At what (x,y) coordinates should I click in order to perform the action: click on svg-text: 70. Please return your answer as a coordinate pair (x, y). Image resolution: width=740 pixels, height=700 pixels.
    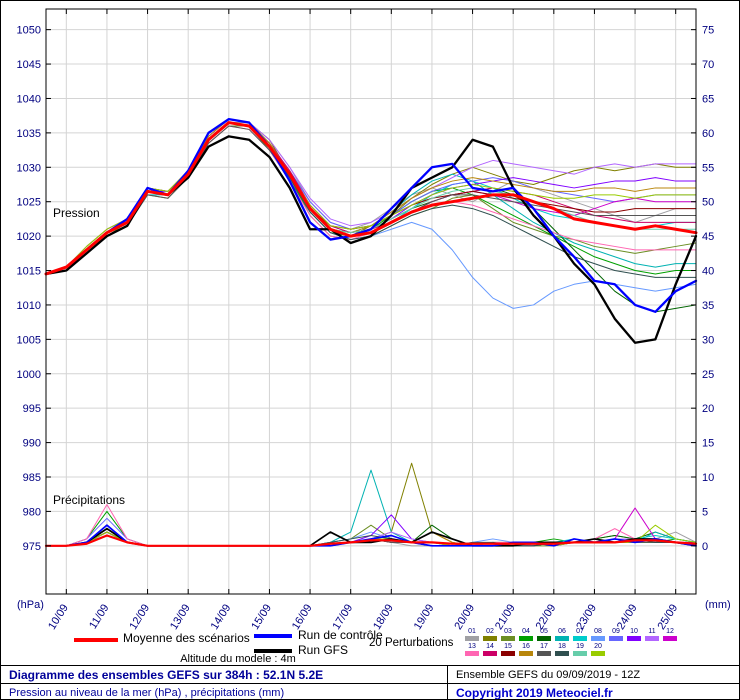
    Looking at the image, I should click on (708, 65).